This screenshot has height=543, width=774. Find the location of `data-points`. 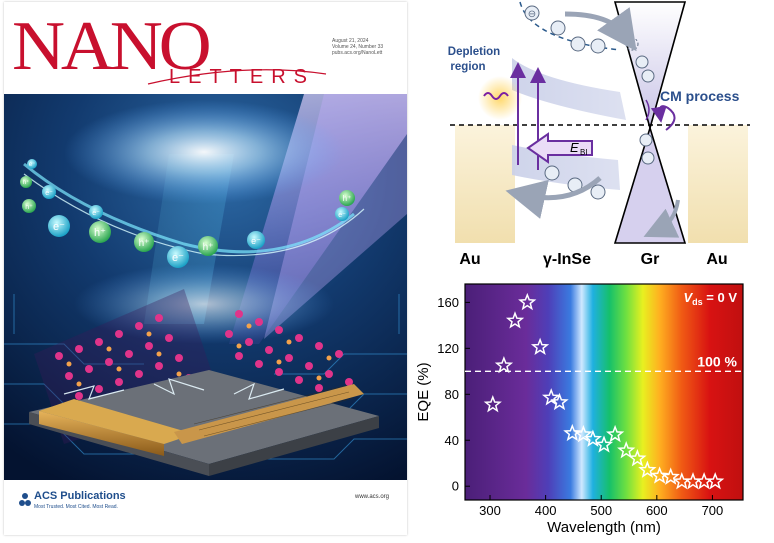

data-points is located at coordinates (604, 391).